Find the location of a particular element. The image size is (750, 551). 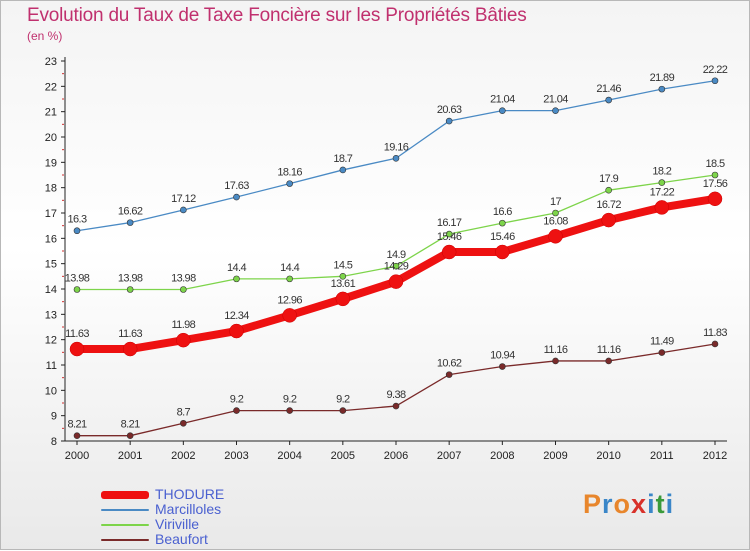

data-label-beaufort: 10.62 is located at coordinates (449, 364).